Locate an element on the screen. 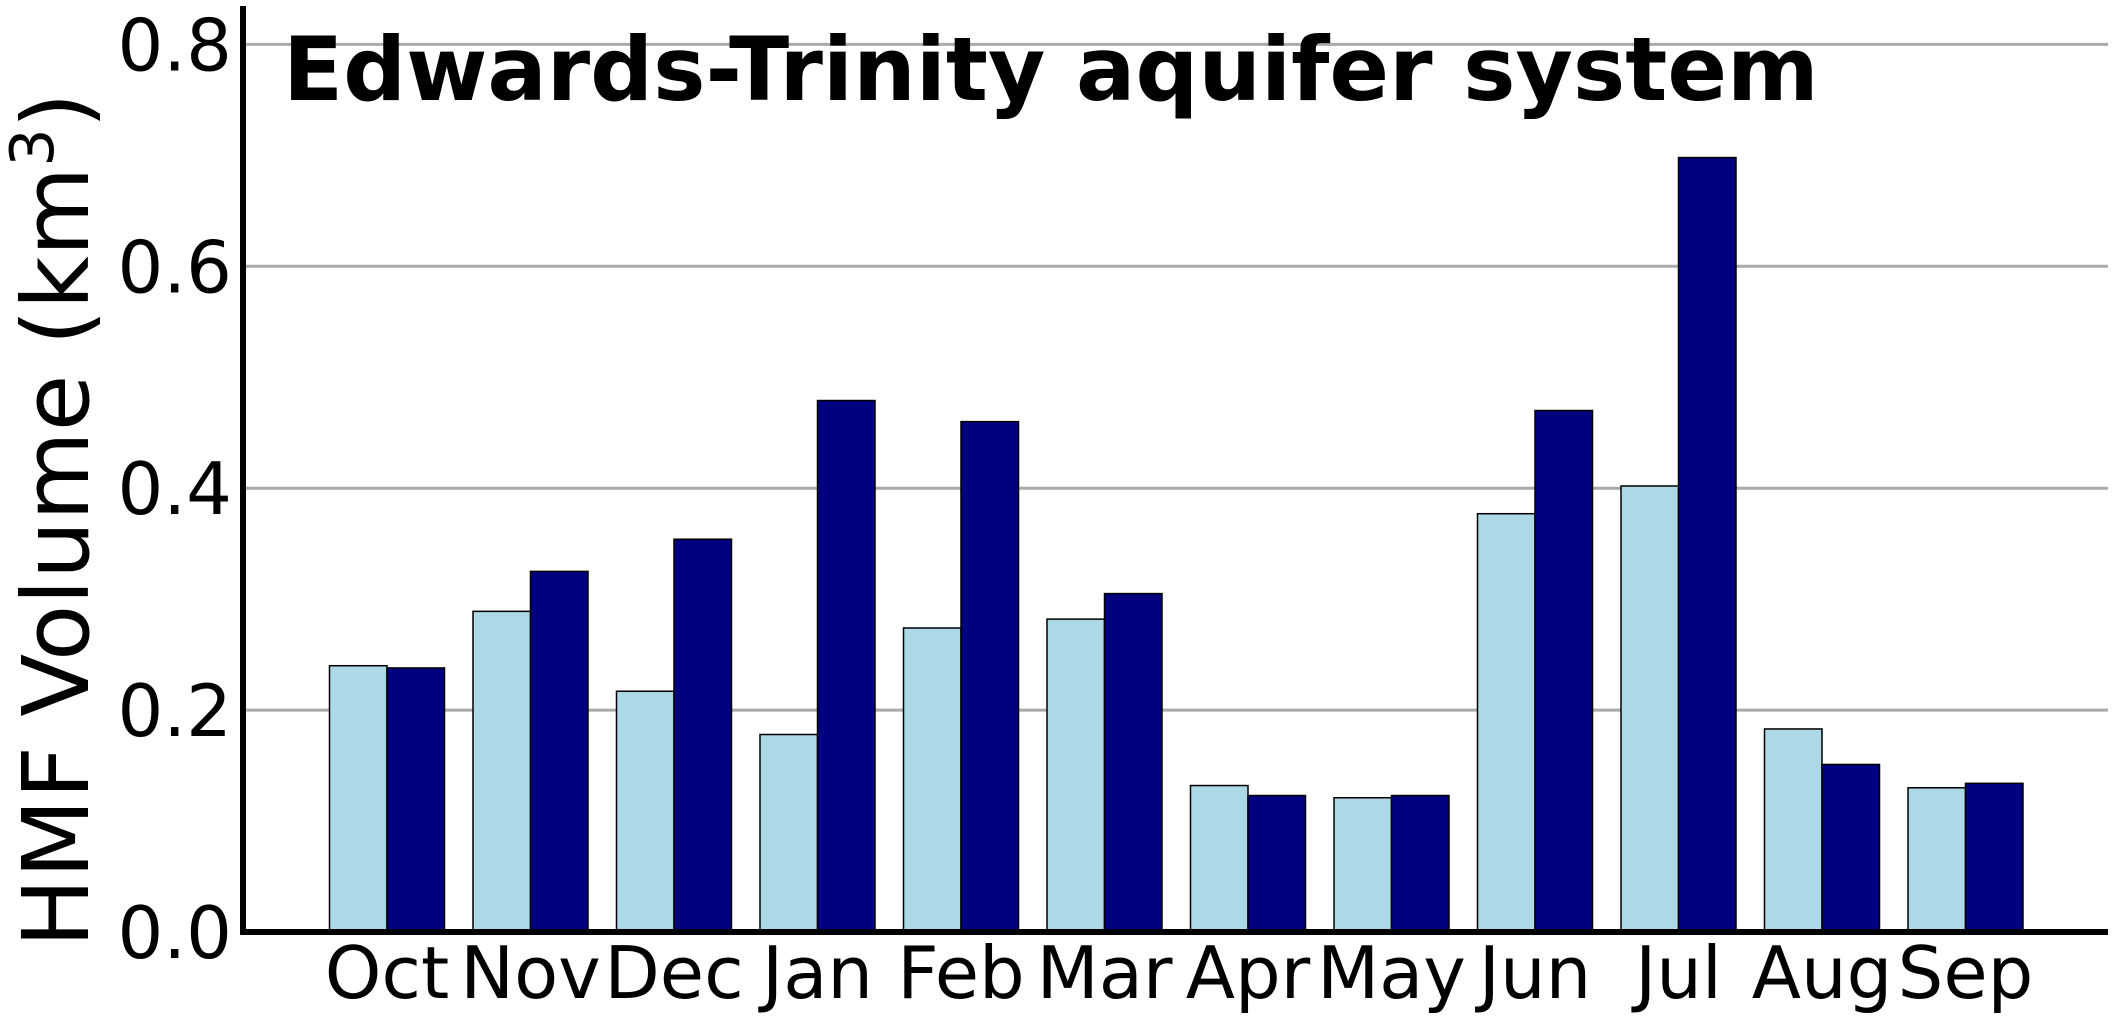 This screenshot has height=1020, width=2115. y-tick-label: 0.4 is located at coordinates (174, 489).